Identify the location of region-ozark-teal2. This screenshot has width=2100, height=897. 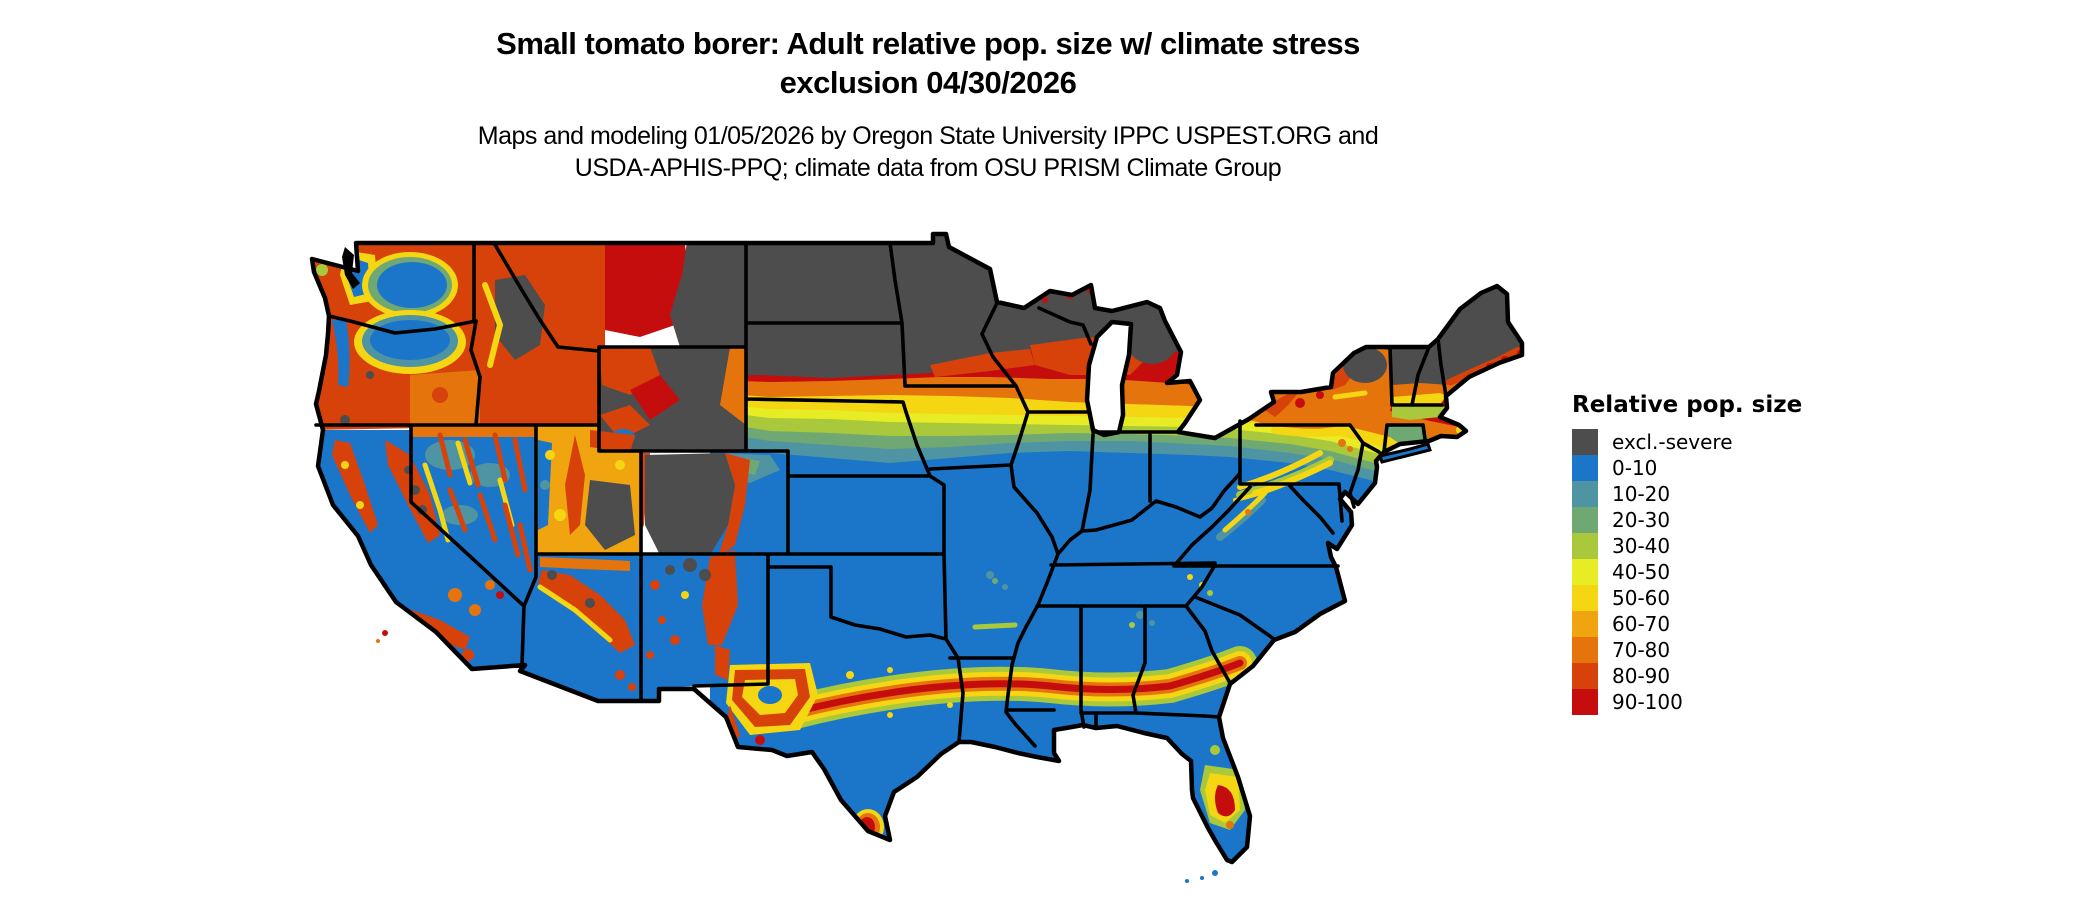
(1005, 587).